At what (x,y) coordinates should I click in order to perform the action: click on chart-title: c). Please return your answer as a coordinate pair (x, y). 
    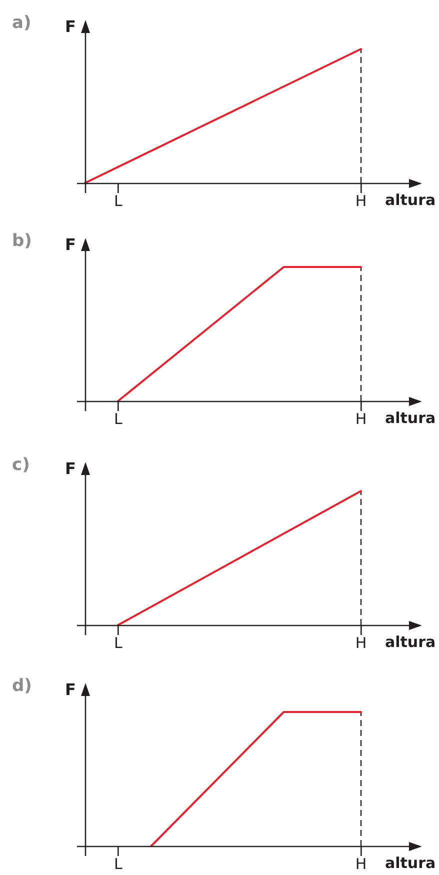
    Looking at the image, I should click on (21, 465).